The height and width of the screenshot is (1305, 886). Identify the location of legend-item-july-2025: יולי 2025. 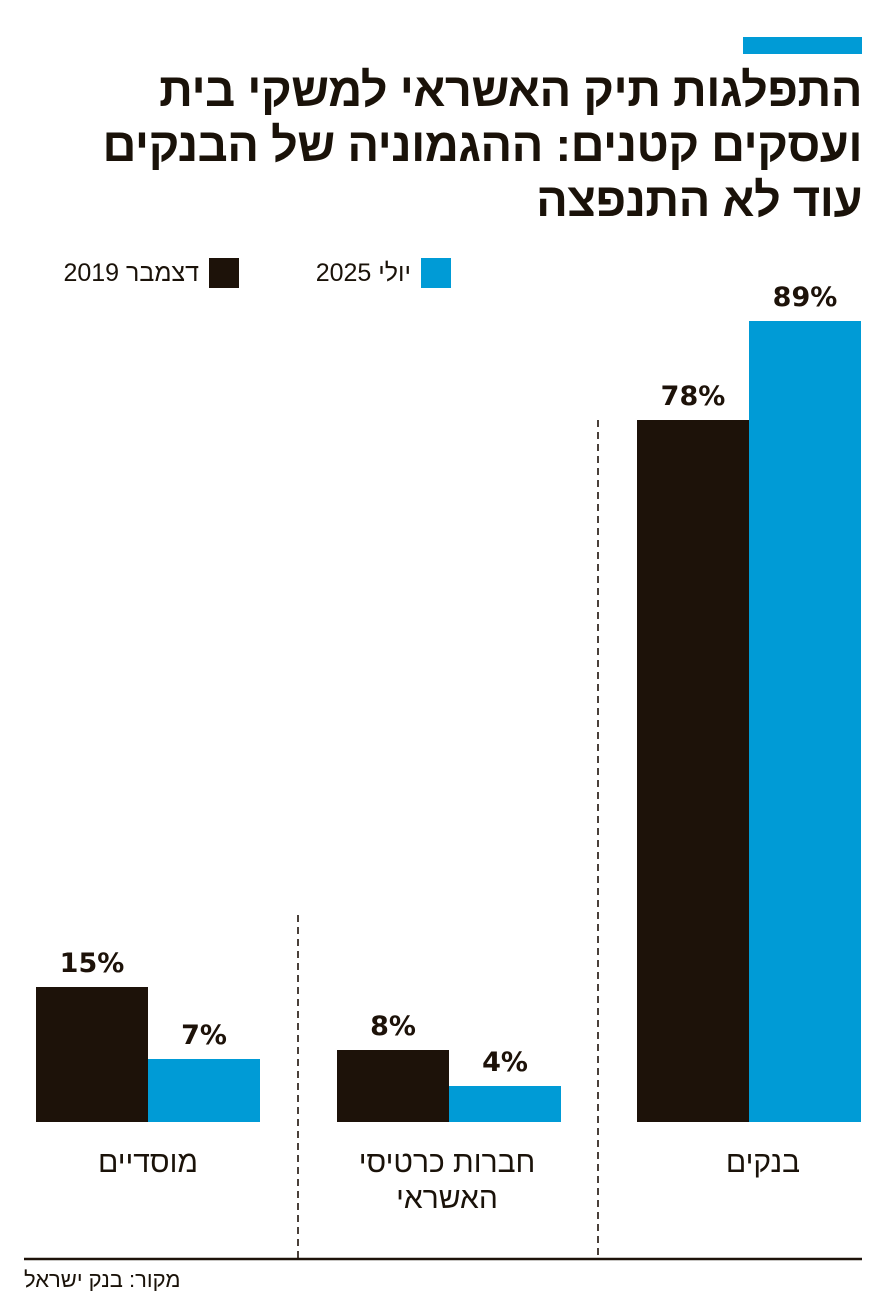
(383, 273).